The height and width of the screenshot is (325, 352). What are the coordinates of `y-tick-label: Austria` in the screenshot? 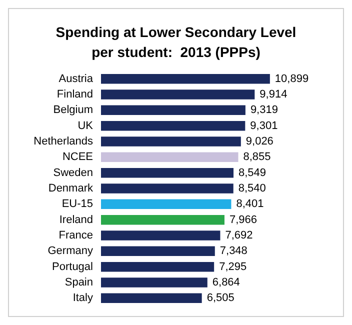 It's located at (76, 78).